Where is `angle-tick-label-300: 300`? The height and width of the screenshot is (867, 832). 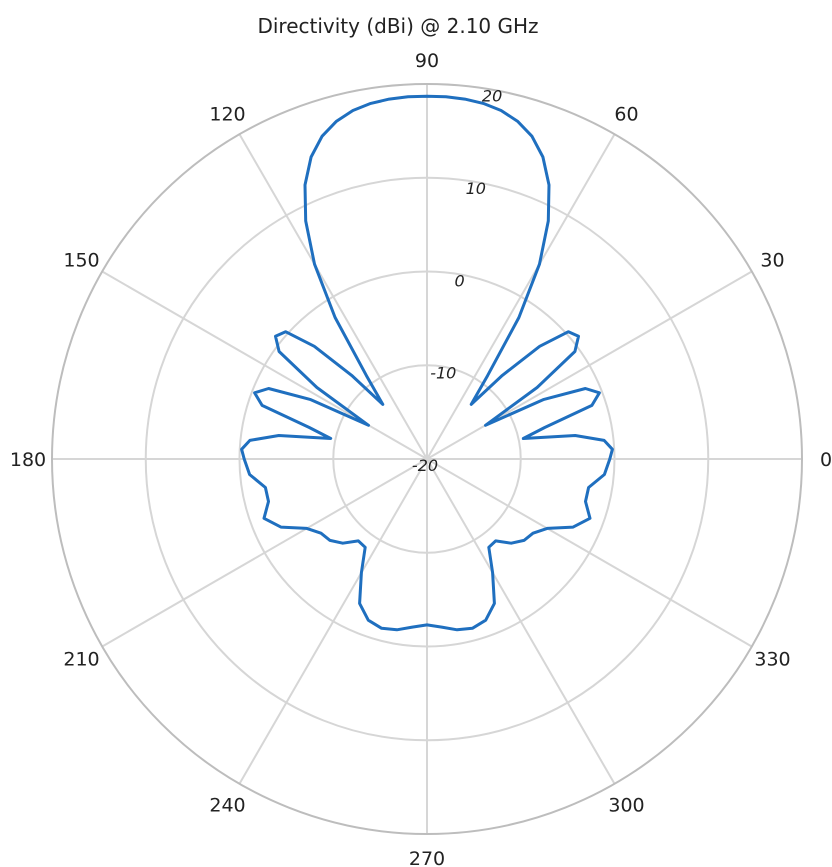
angle-tick-label-300: 300 is located at coordinates (626, 806).